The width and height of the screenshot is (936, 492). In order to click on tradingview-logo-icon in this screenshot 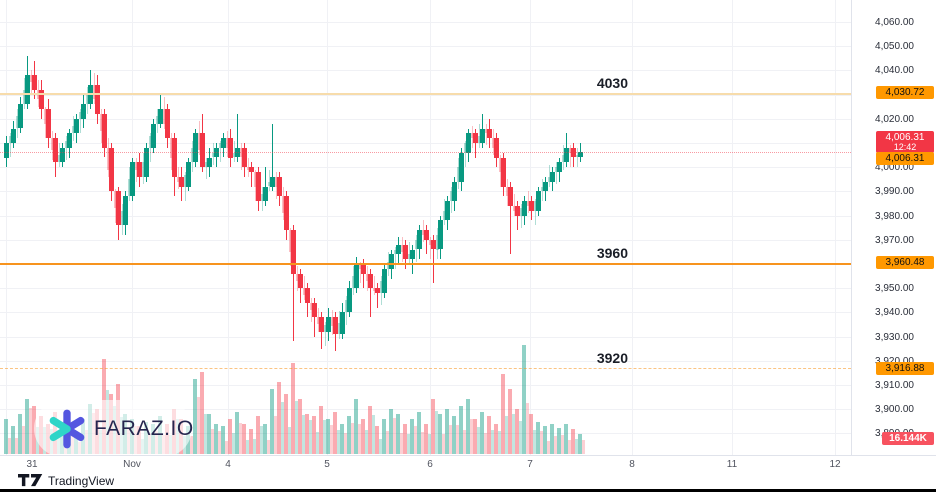, I will do `click(31, 480)`.